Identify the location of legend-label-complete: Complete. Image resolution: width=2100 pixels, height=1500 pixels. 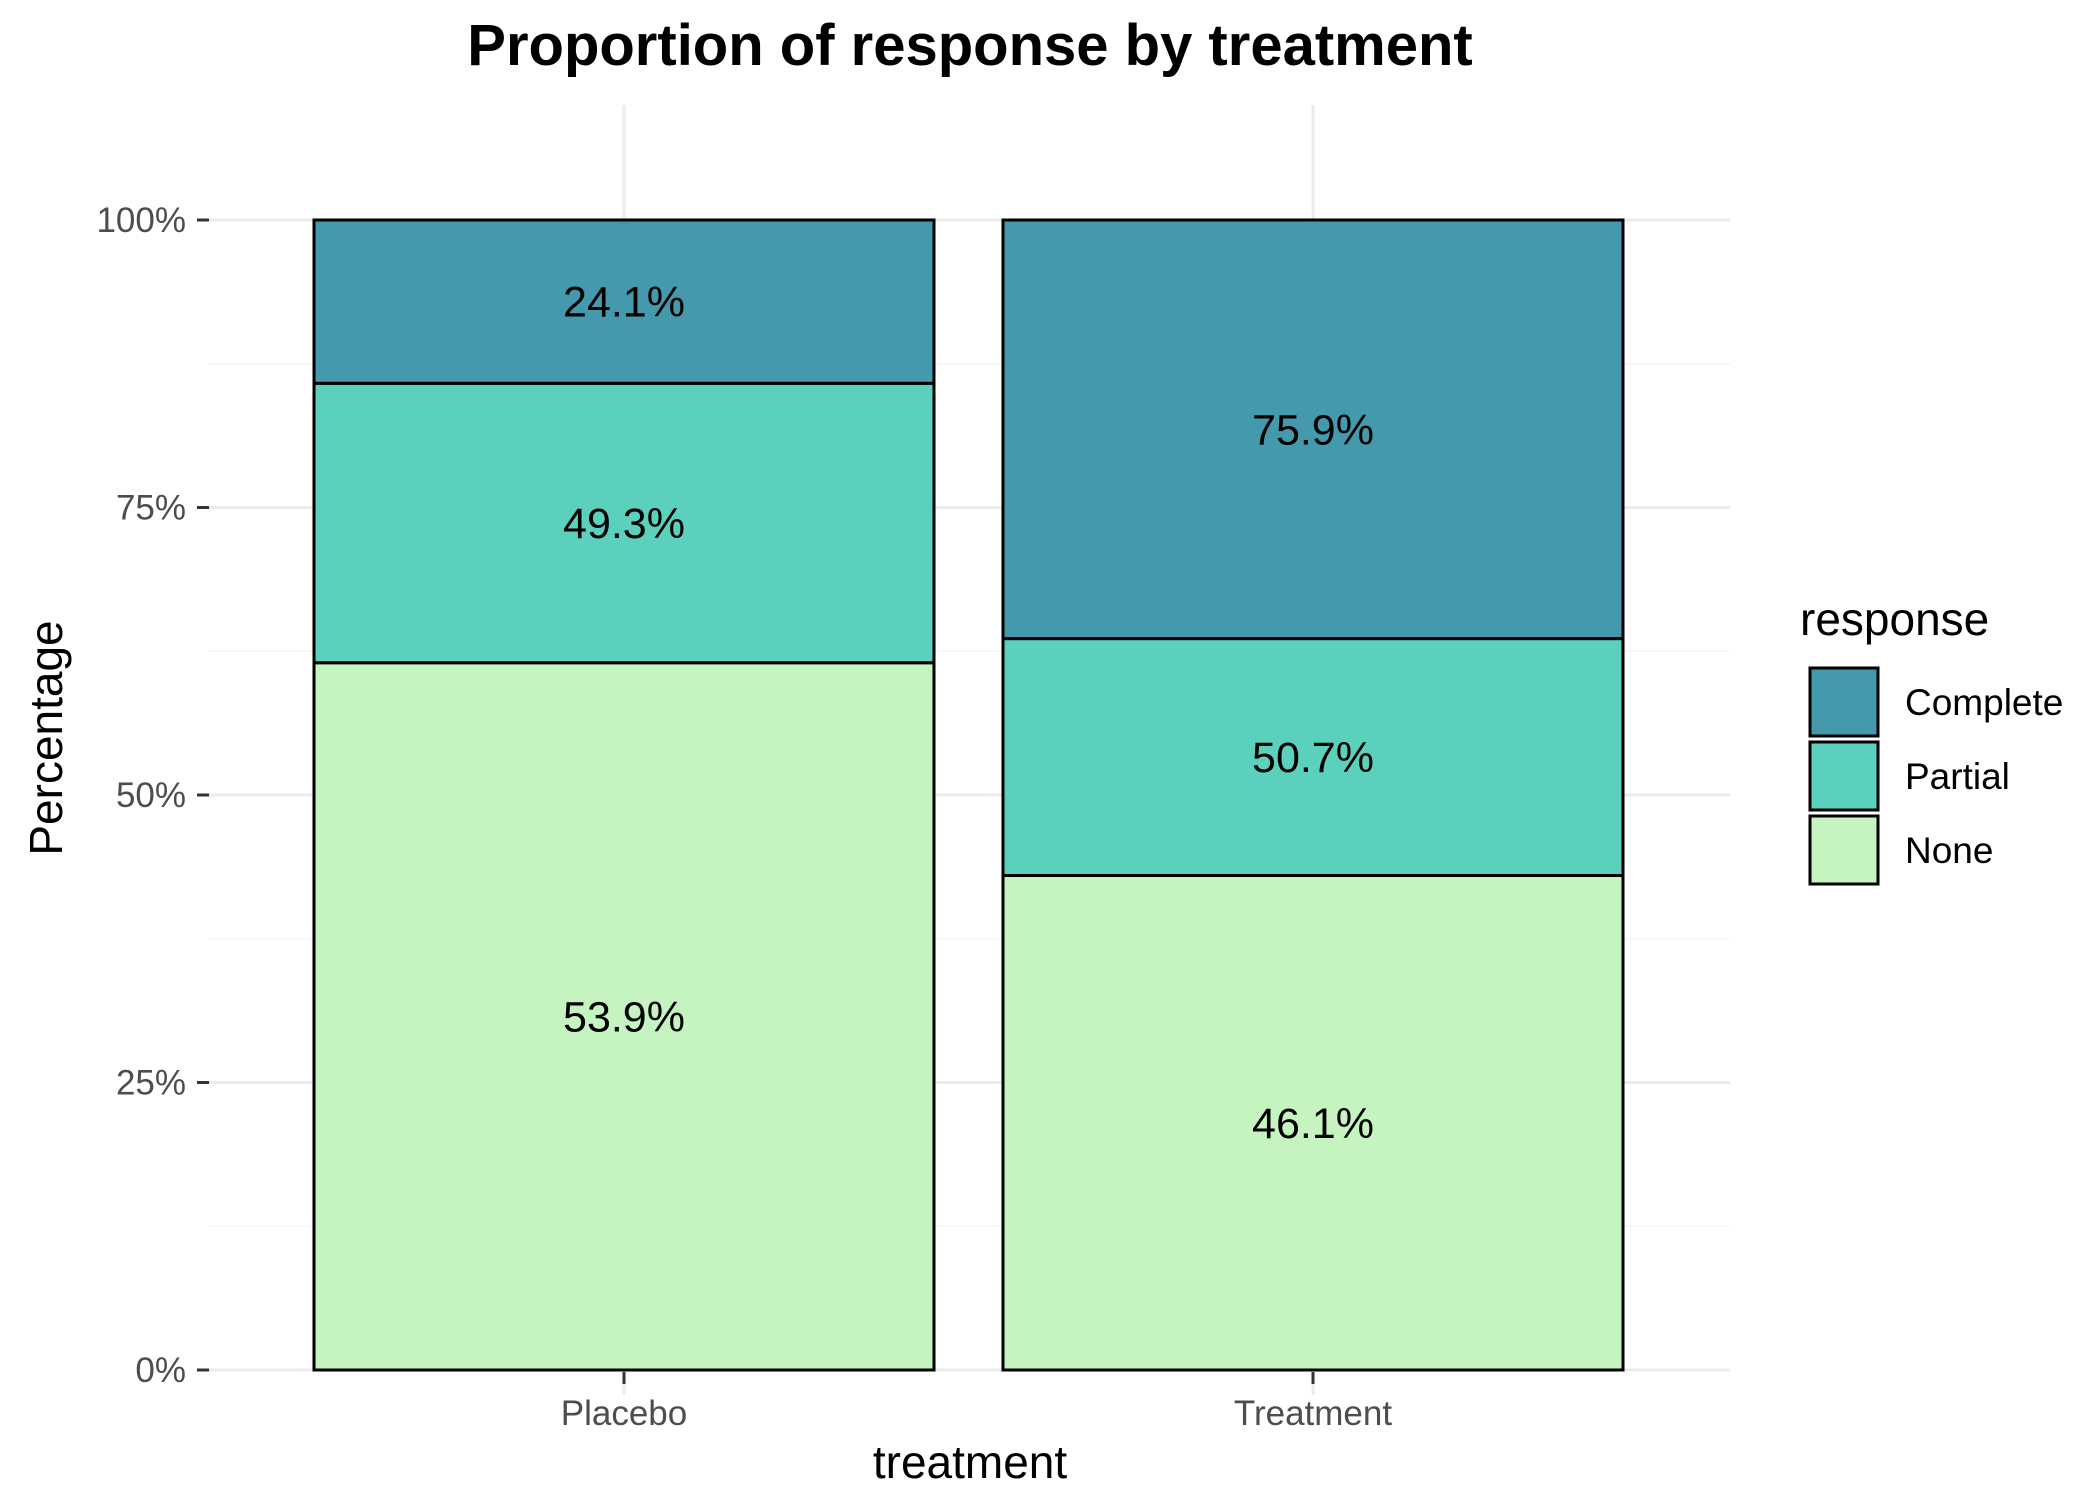
(1984, 702).